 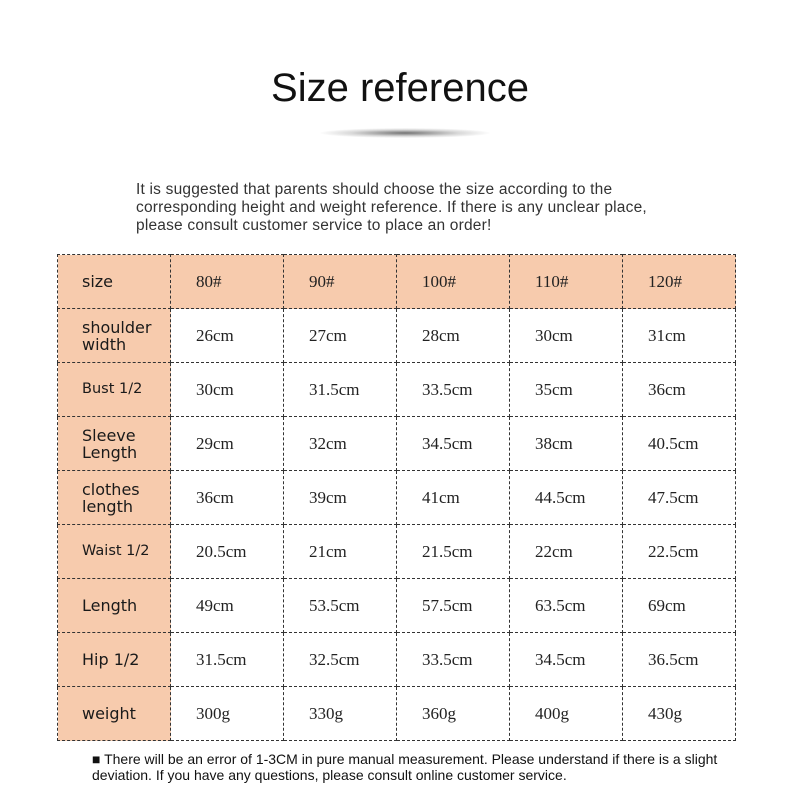 What do you see at coordinates (453, 605) in the screenshot?
I see `table-cell: 57.5cm` at bounding box center [453, 605].